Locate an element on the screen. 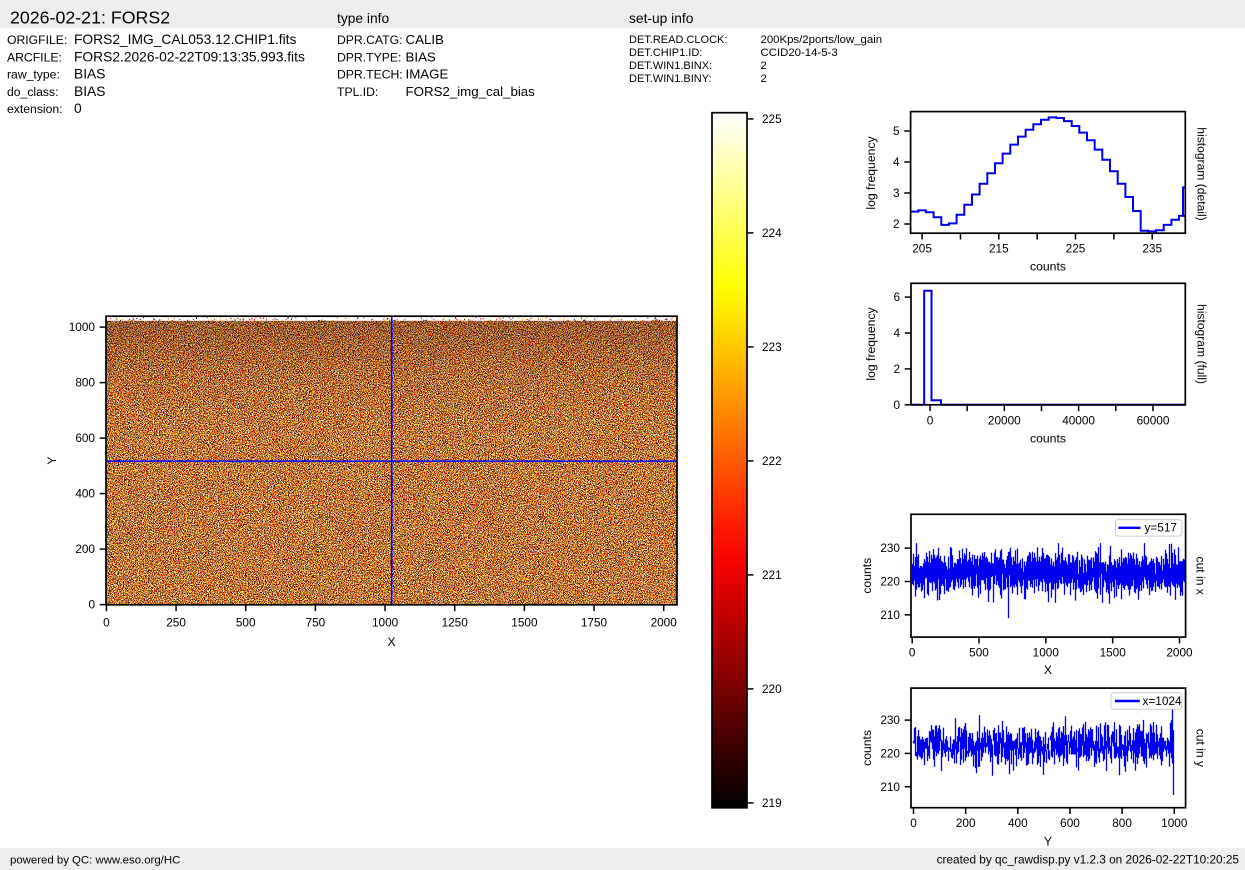  svg-text: cut in x is located at coordinates (1201, 576).